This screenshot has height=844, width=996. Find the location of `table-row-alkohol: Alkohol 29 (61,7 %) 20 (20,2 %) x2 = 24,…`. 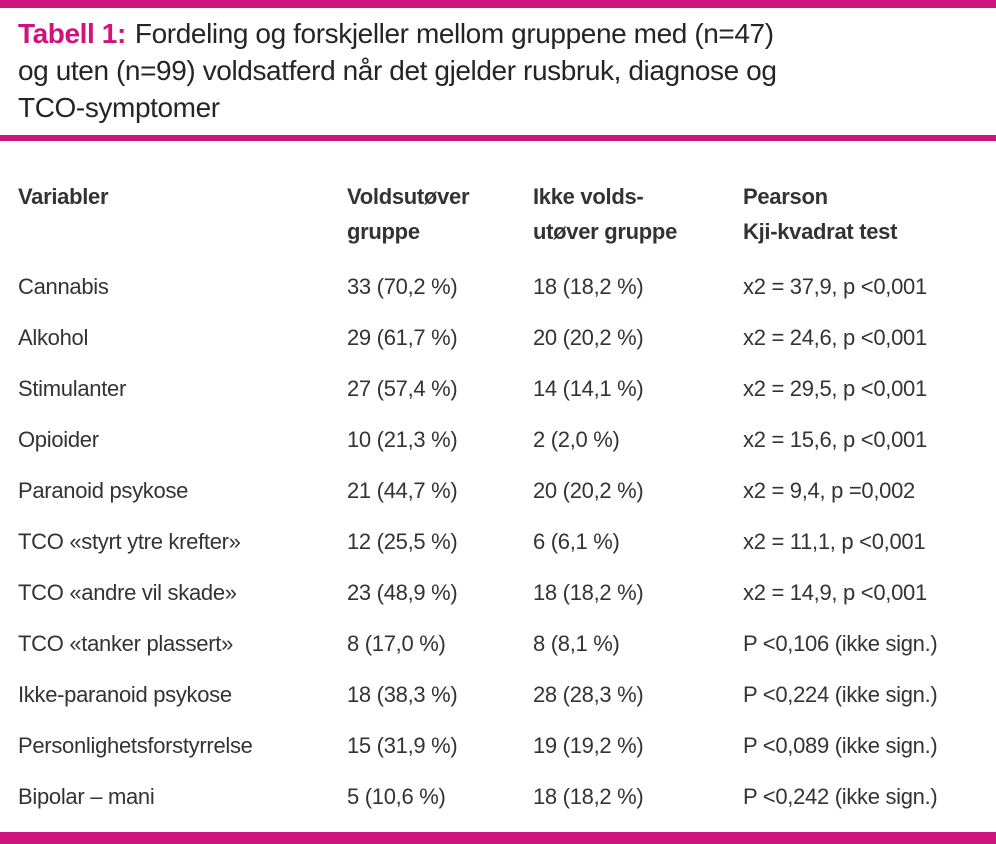

table-row-alkohol: Alkohol 29 (61,7 %) 20 (20,2 %) x2 = 24,… is located at coordinates (498, 337).